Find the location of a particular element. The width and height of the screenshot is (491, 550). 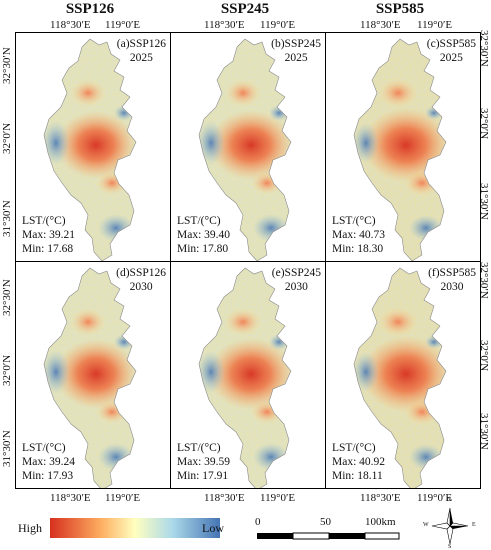

x-tick-bottom-1-118-30: 118°30′E is located at coordinates (70, 498).